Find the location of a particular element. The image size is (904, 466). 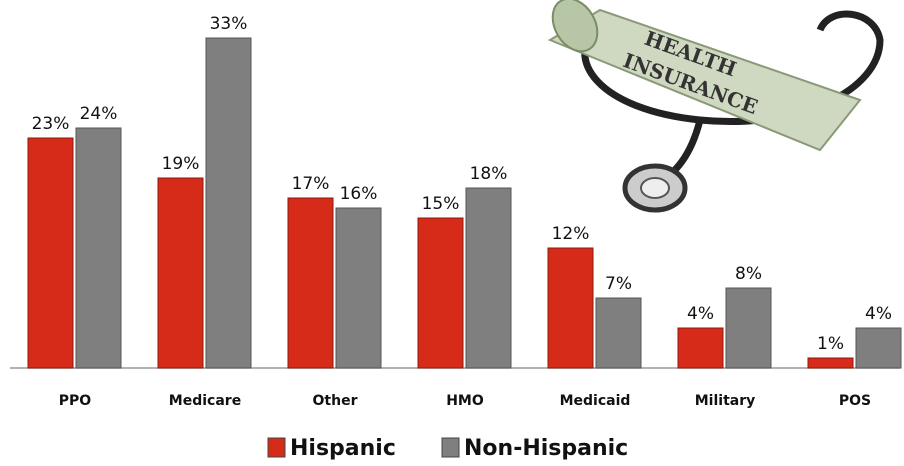

x-tick-label: HMO is located at coordinates (465, 401).